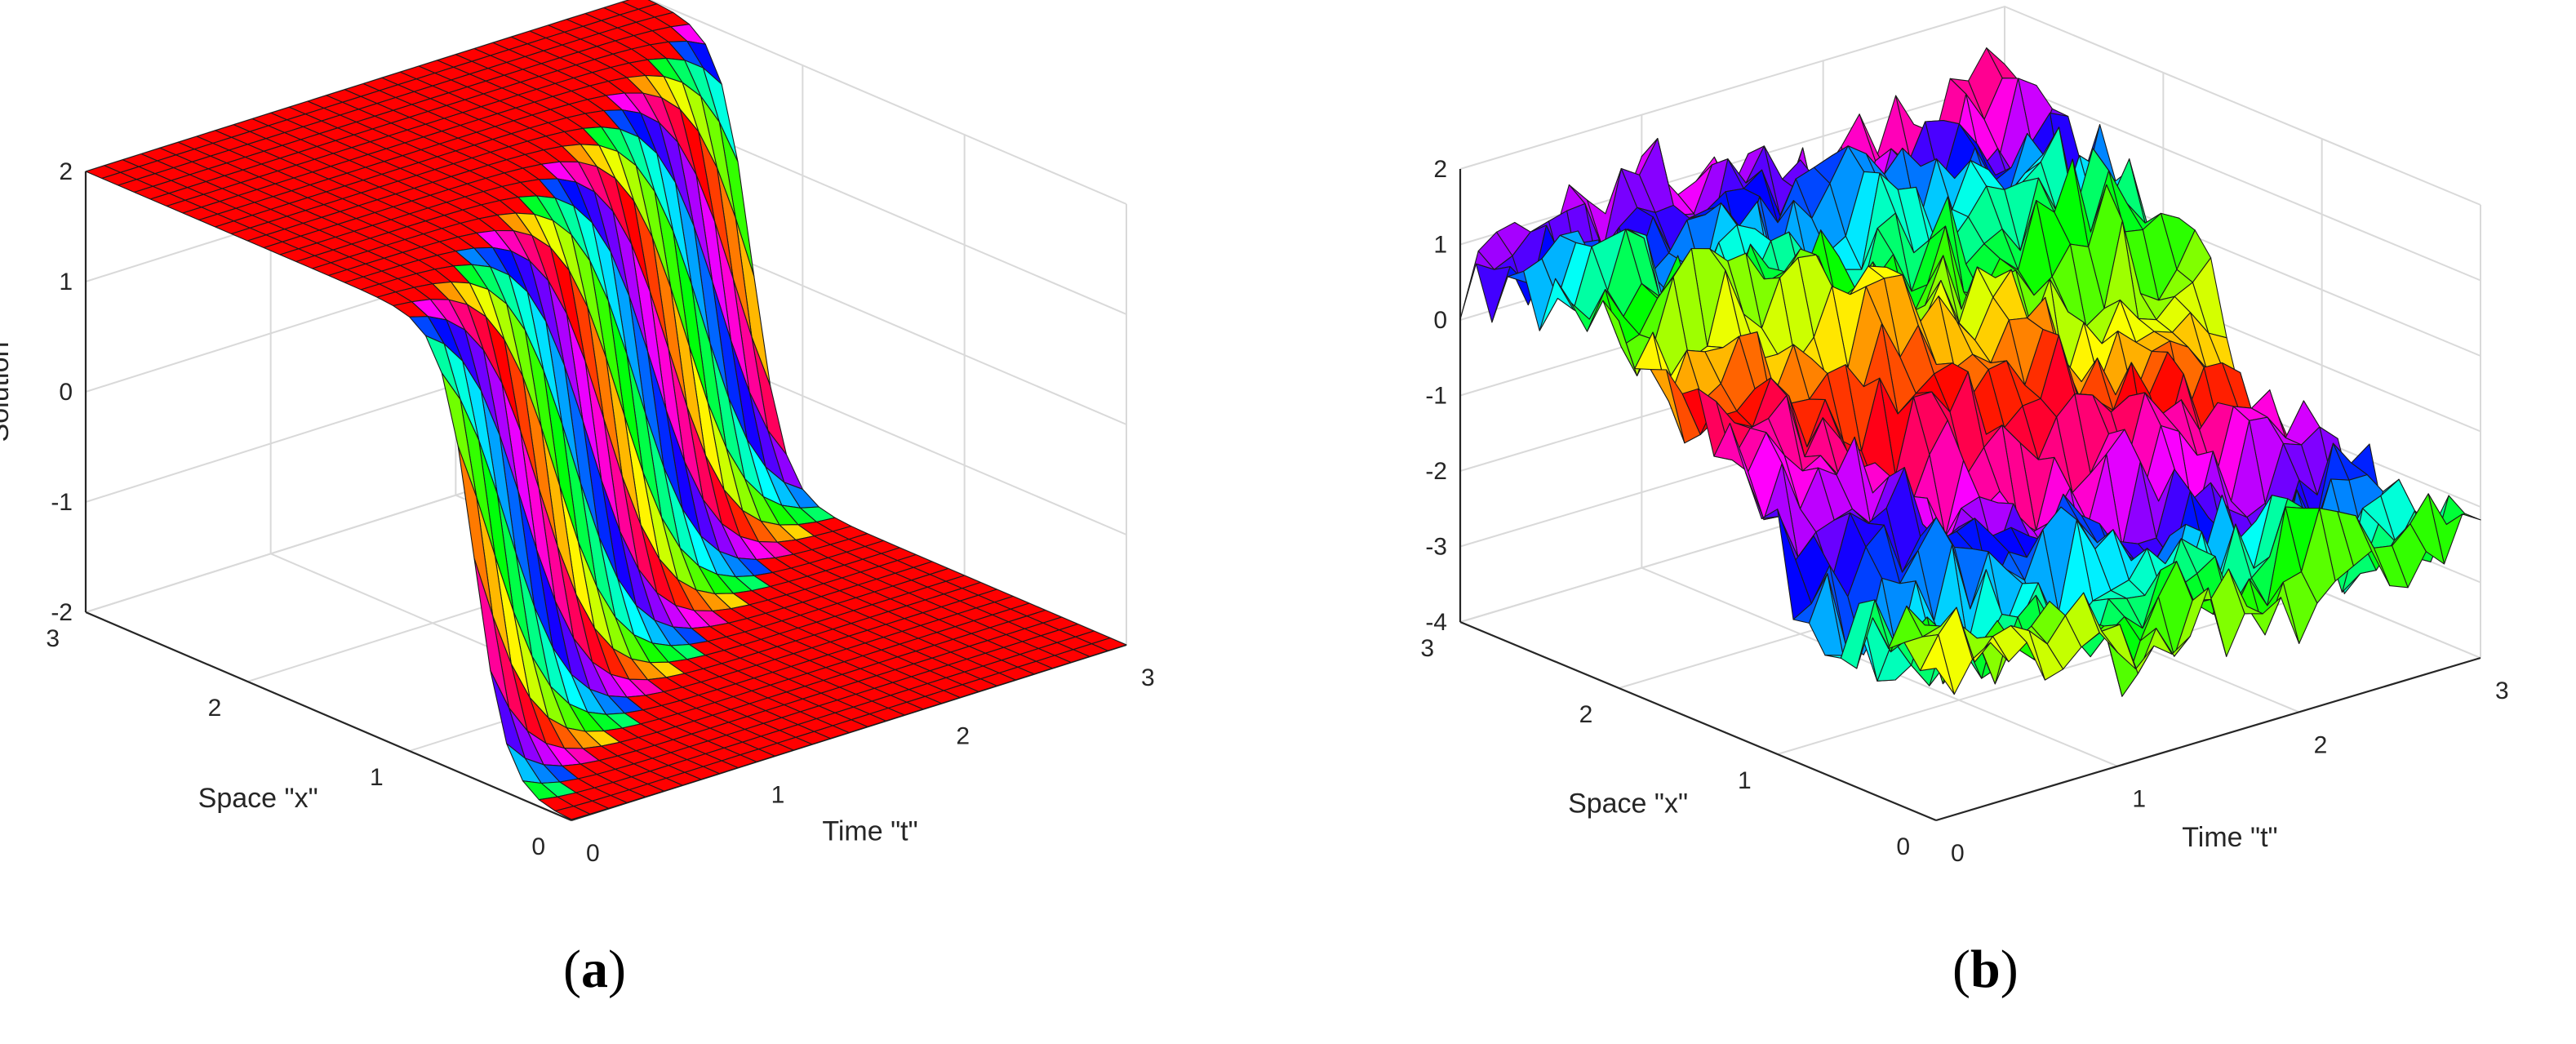 Image resolution: width=2576 pixels, height=1044 pixels. What do you see at coordinates (1436, 547) in the screenshot?
I see `z-tick-label: -3` at bounding box center [1436, 547].